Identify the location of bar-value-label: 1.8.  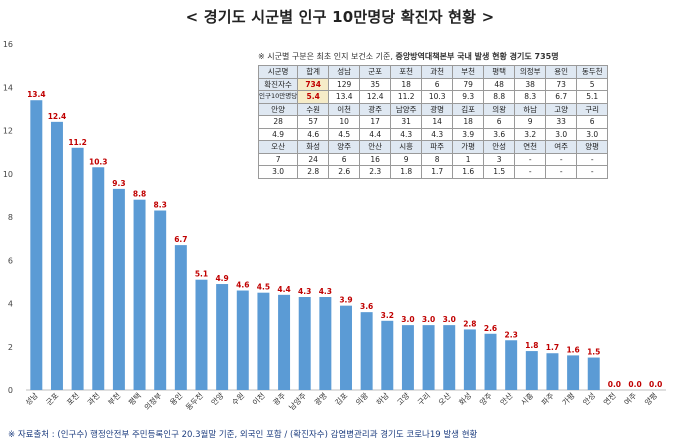
(531, 345).